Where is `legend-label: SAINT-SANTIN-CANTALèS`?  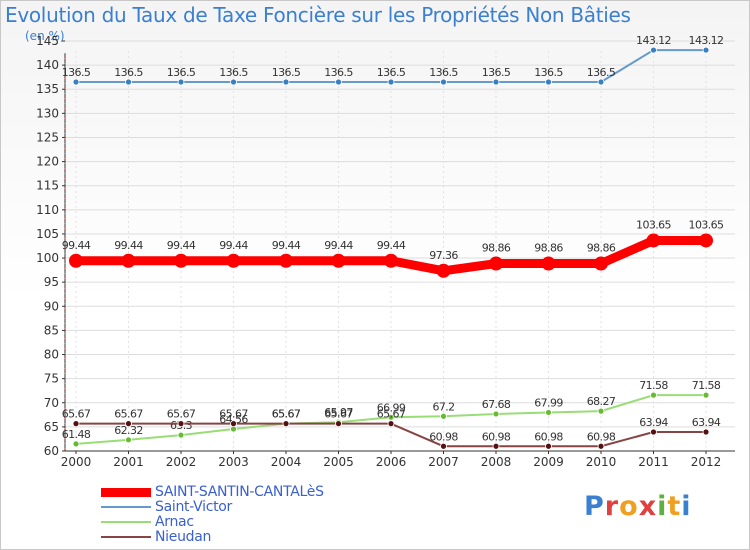
legend-label: SAINT-SANTIN-CANTALèS is located at coordinates (239, 492).